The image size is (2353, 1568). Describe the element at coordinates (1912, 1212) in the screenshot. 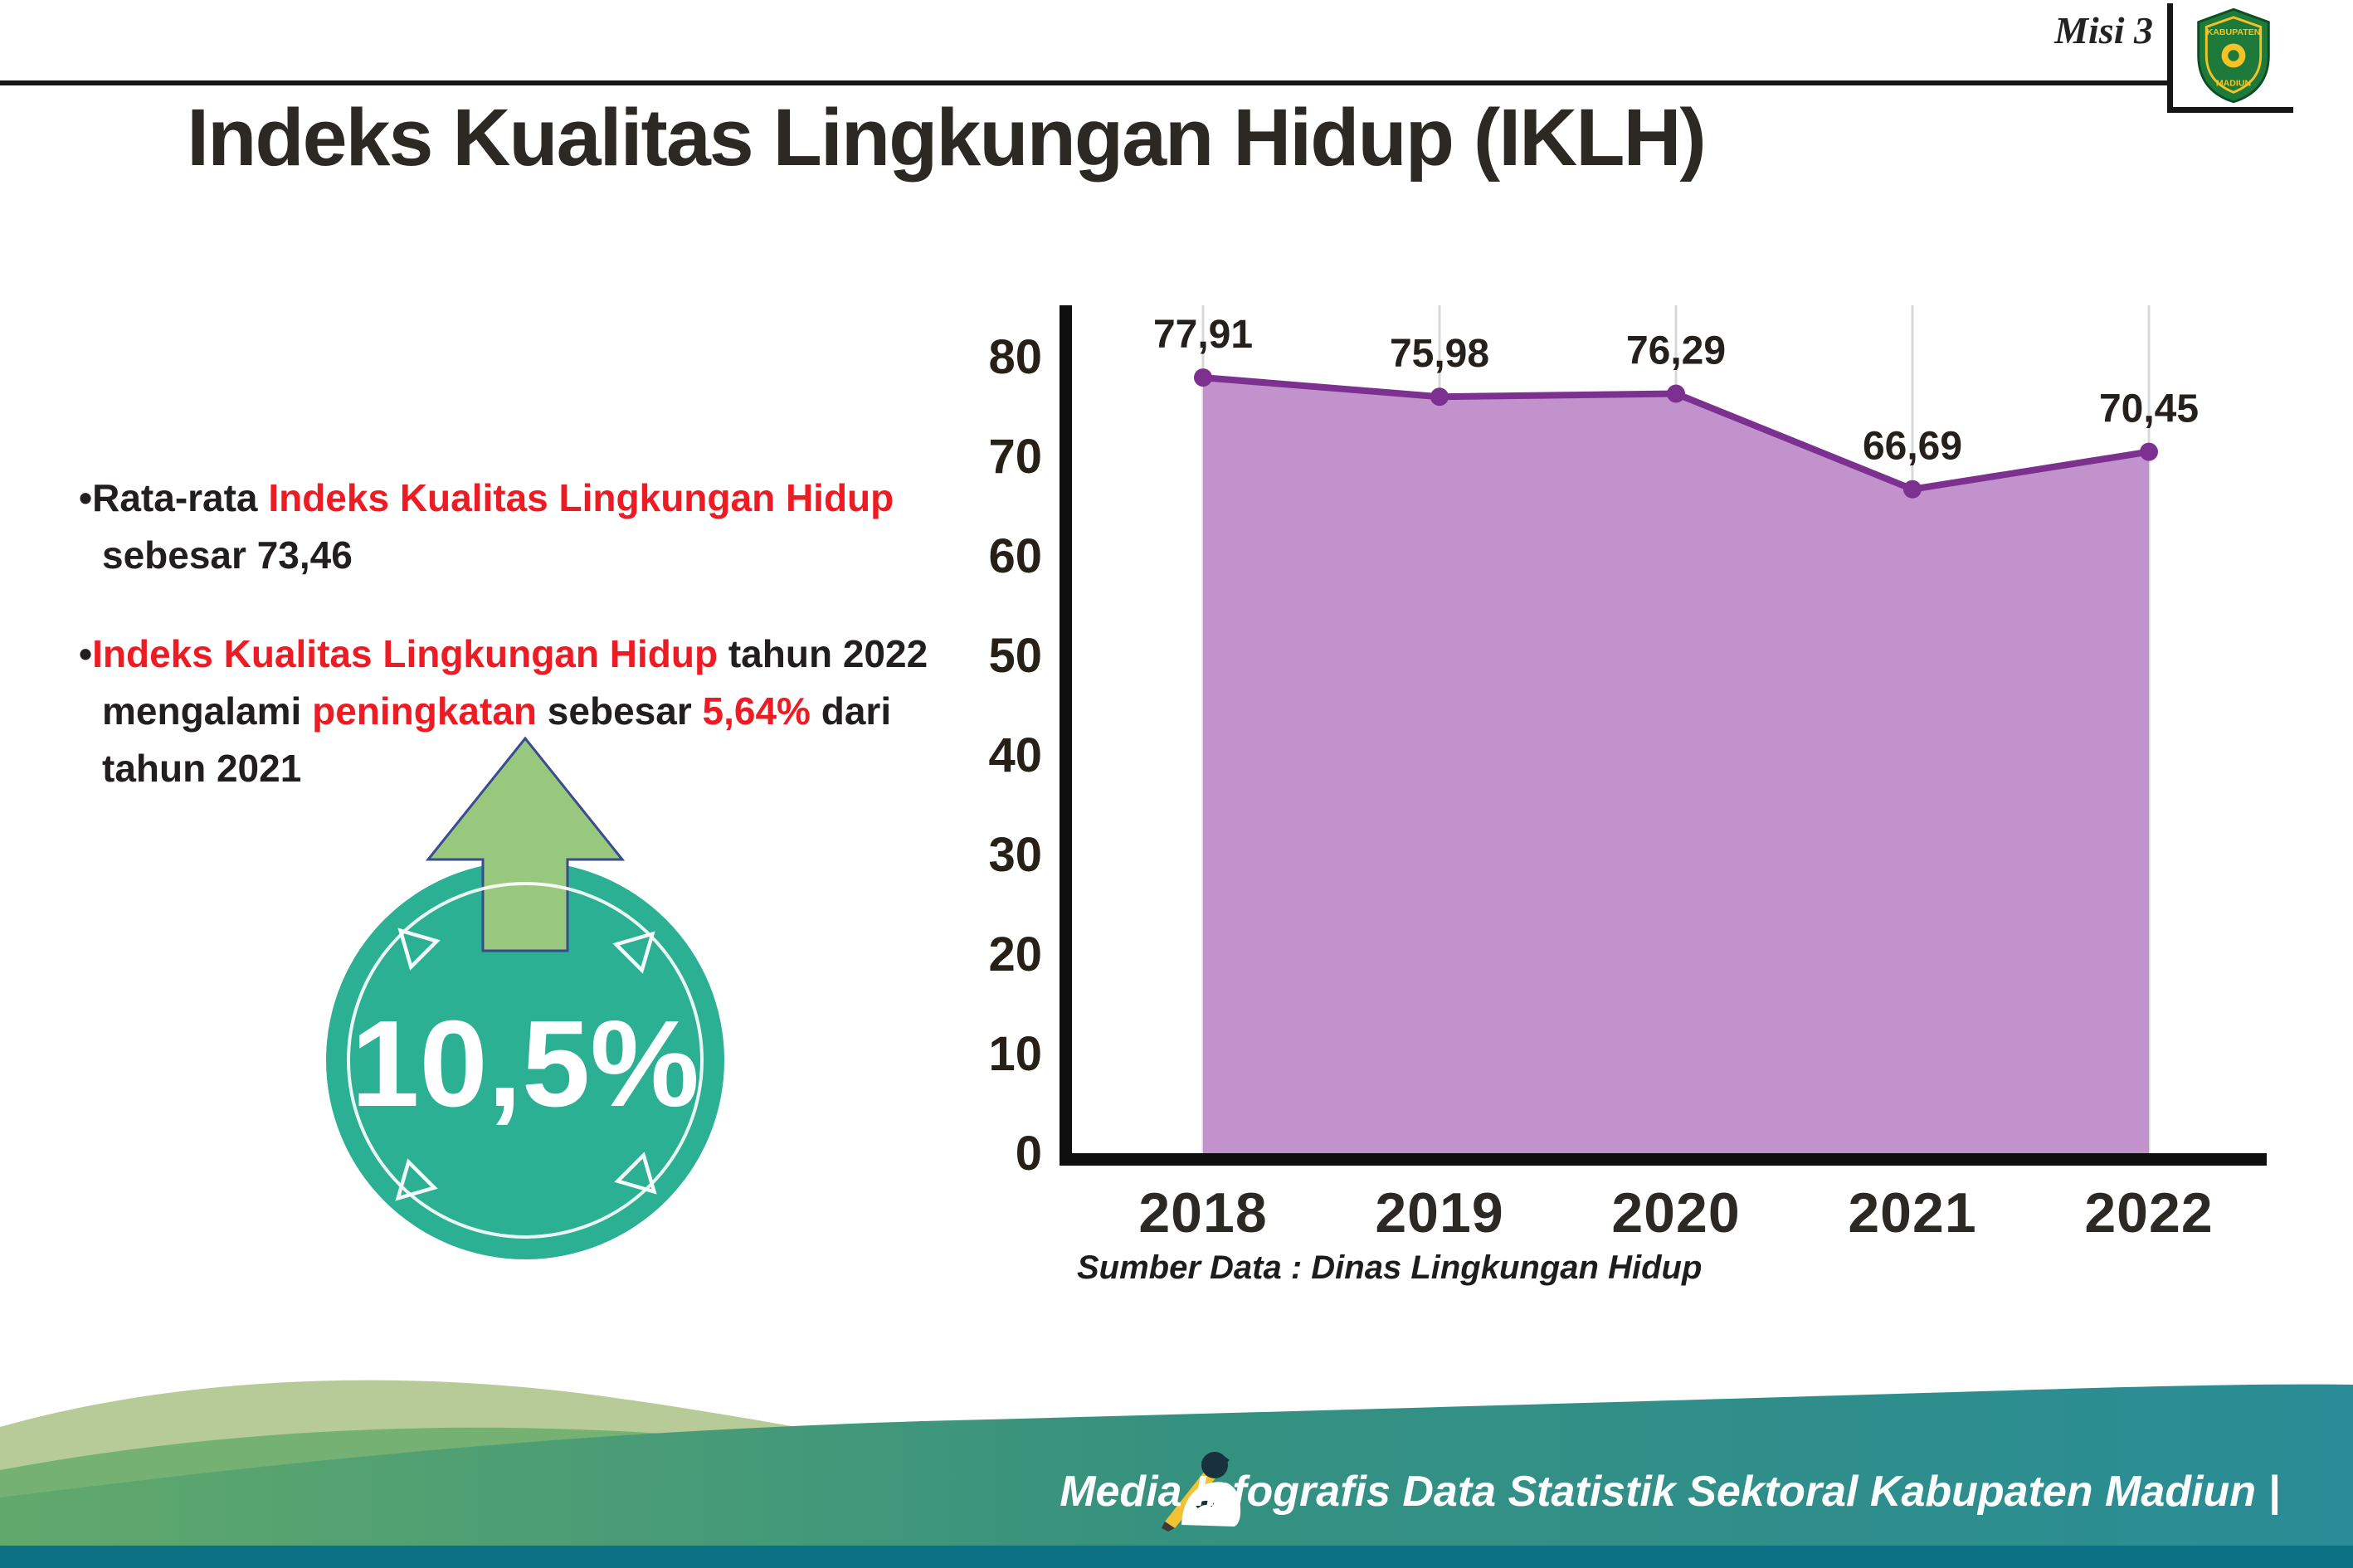

I see `x-tick-label: 2021` at that location.